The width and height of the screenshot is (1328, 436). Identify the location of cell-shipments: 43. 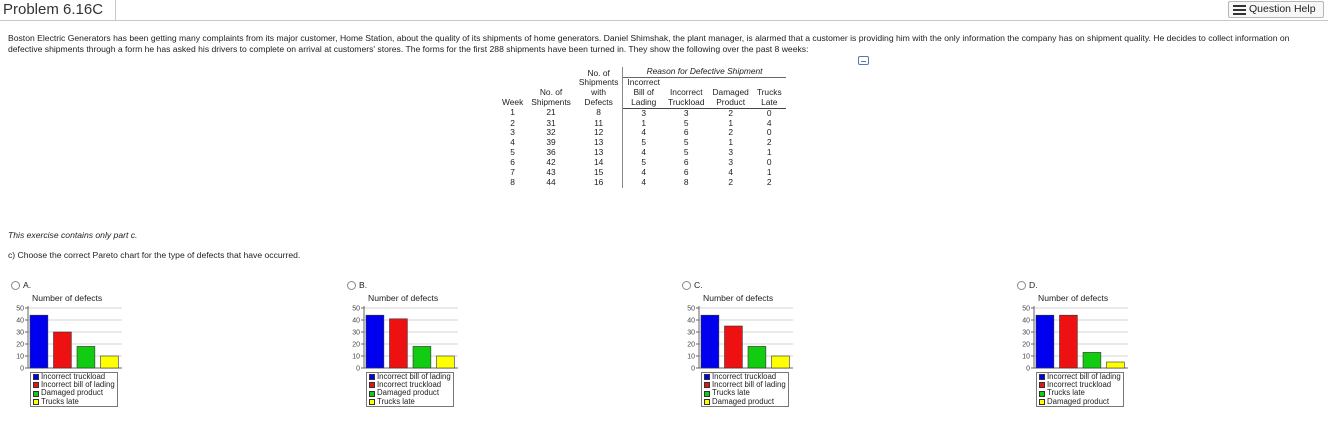
(551, 172).